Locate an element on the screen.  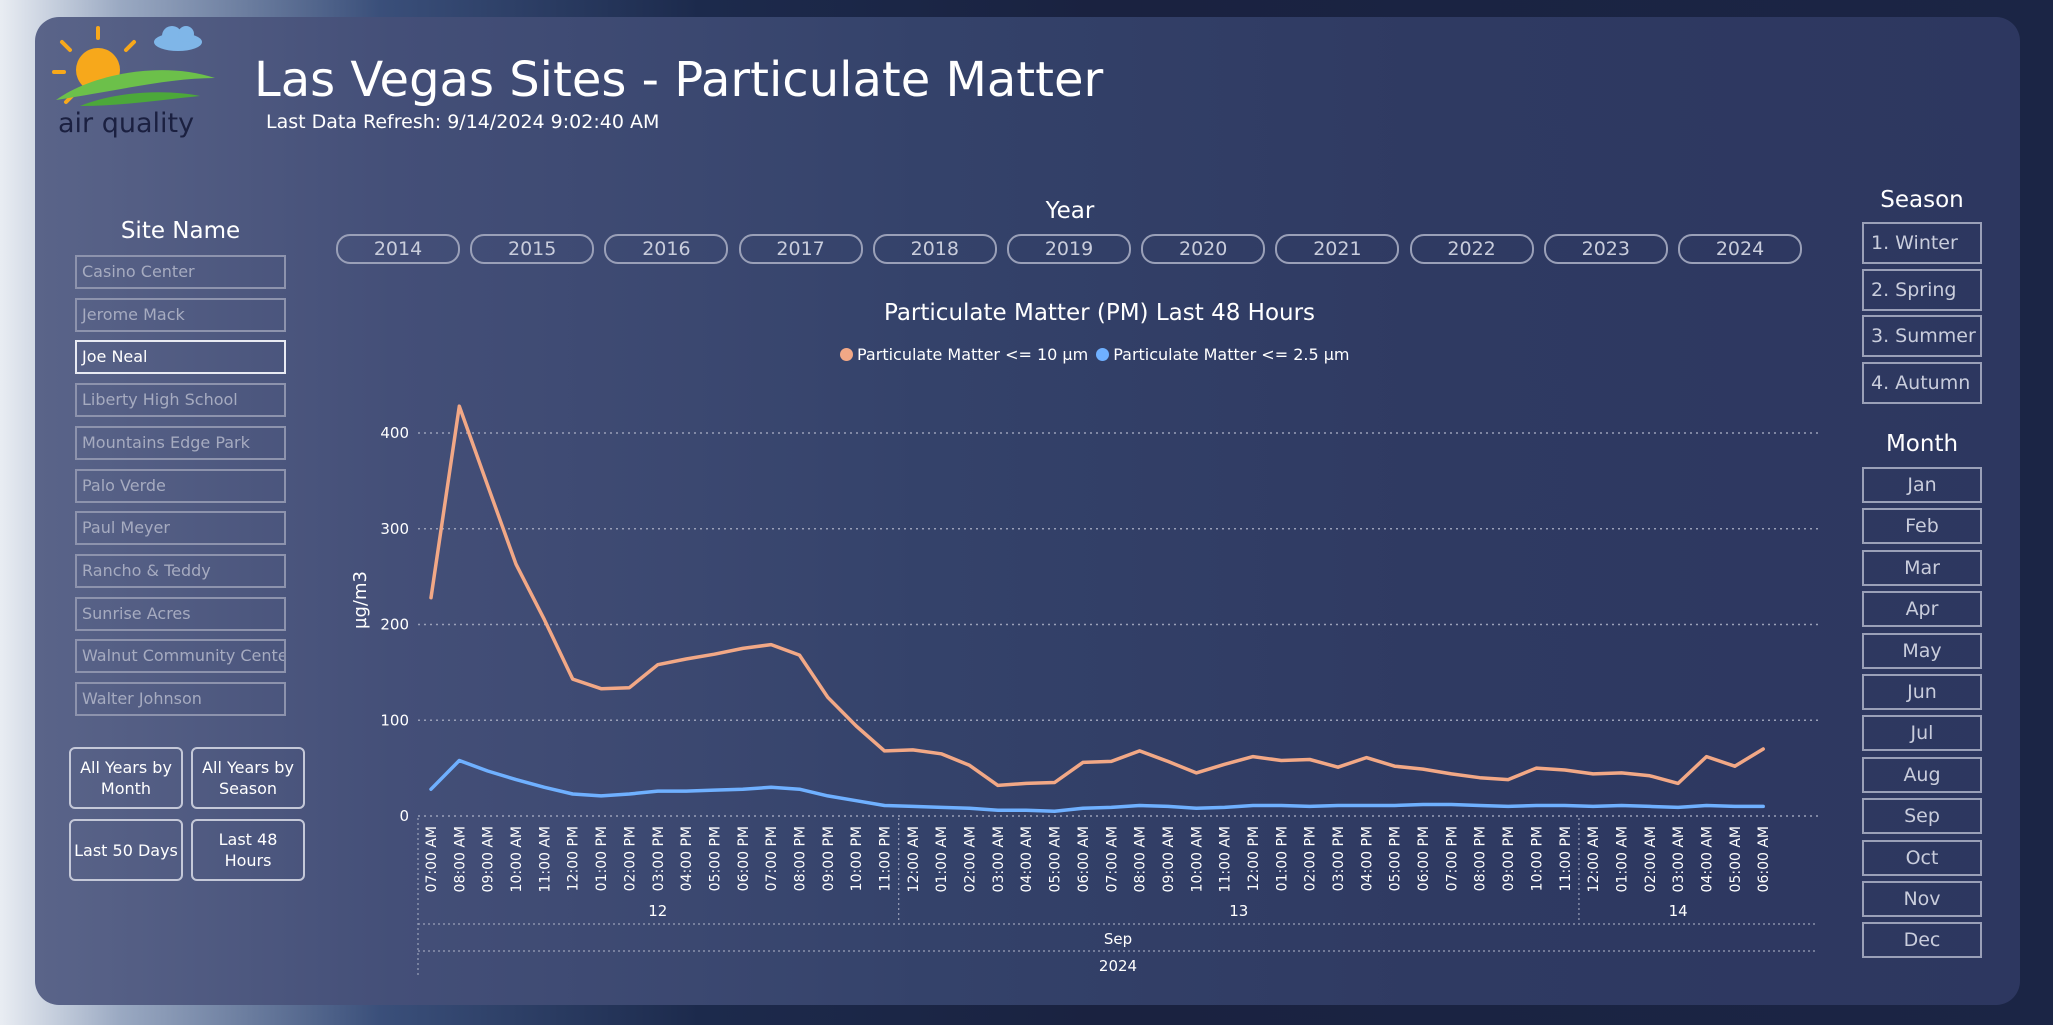
month-item-apr: Apr is located at coordinates (1922, 609).